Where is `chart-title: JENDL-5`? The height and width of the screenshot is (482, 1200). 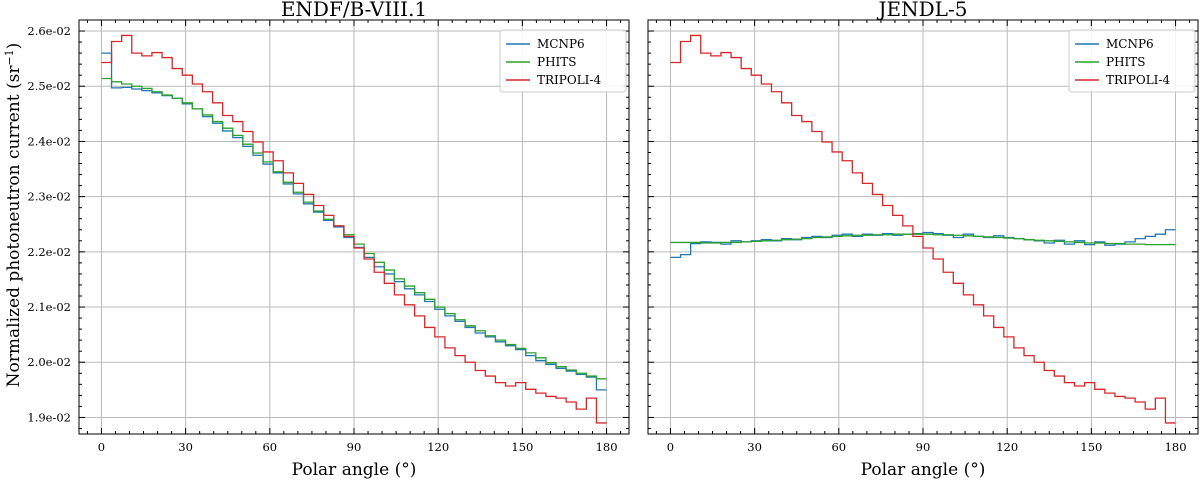 chart-title: JENDL-5 is located at coordinates (922, 10).